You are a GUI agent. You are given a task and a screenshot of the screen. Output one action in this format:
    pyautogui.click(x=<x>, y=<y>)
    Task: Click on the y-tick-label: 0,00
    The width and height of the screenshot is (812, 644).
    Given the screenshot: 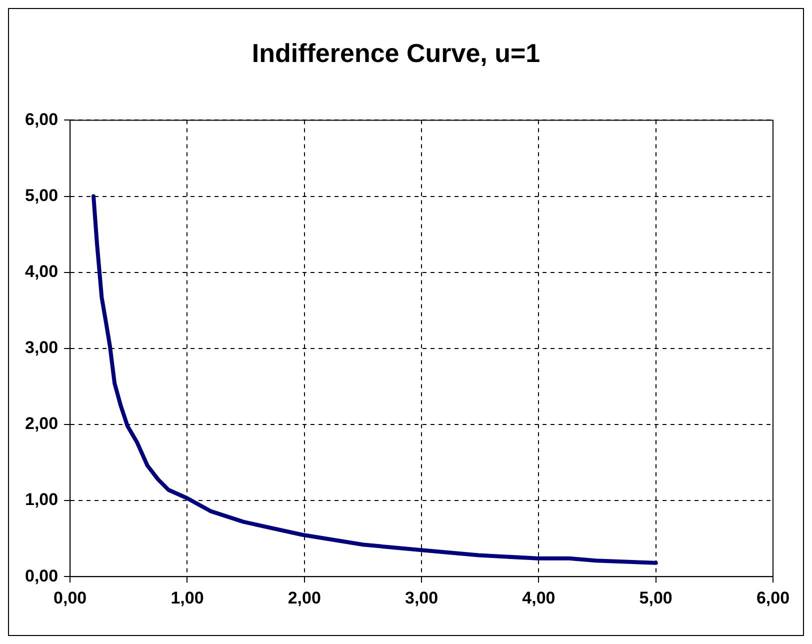 What is the action you would take?
    pyautogui.click(x=41, y=576)
    